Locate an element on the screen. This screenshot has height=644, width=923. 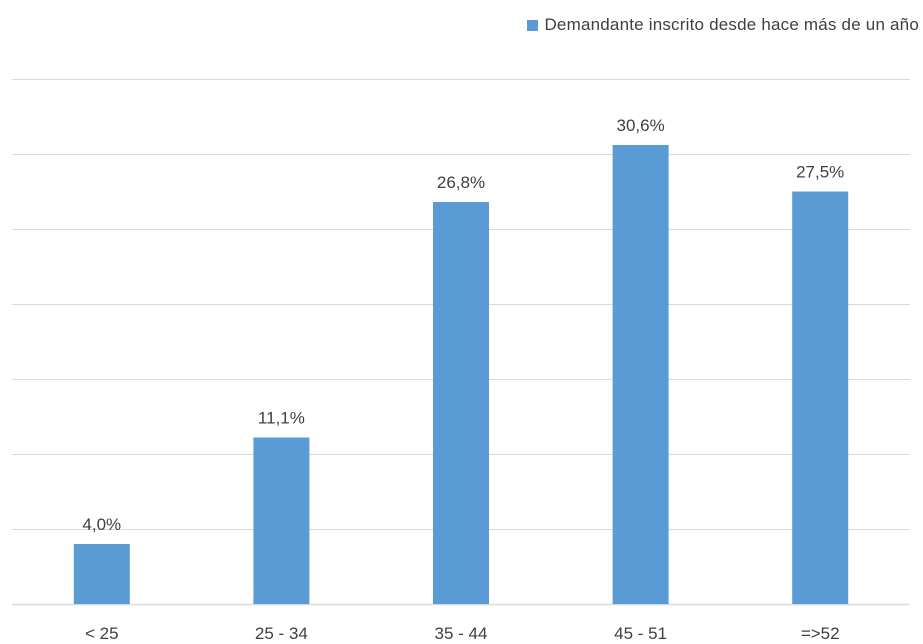
x-tick-label: 35 - 44 is located at coordinates (461, 633).